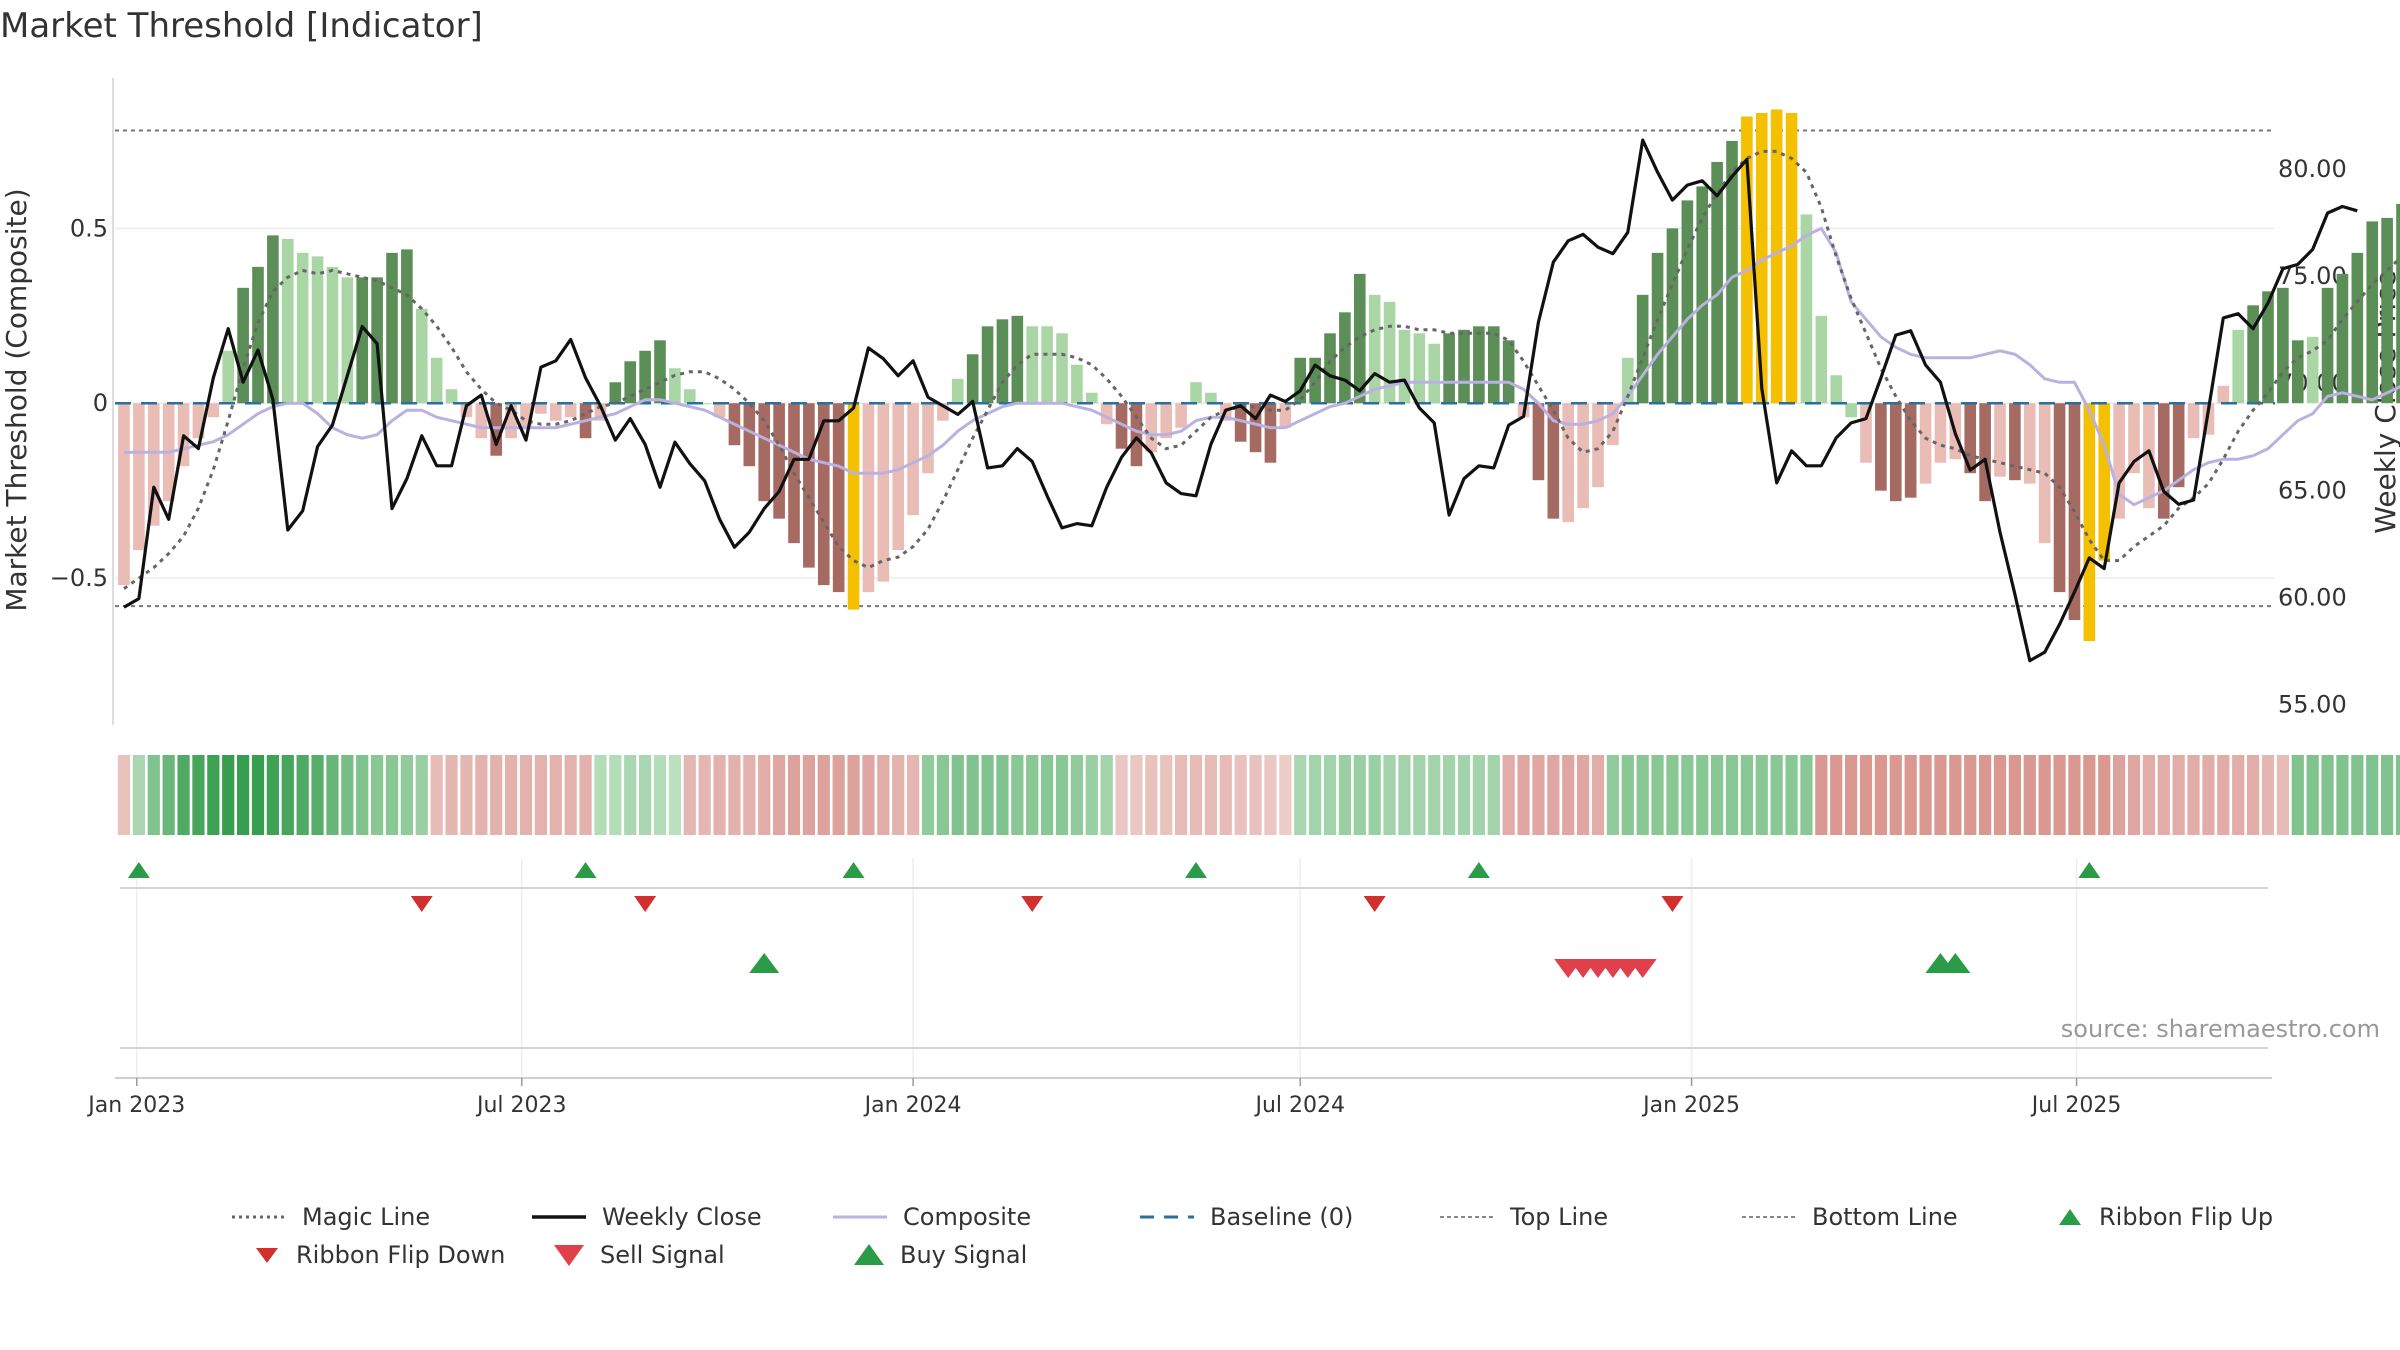 This screenshot has width=2400, height=1350. Describe the element at coordinates (869, 1254) in the screenshot. I see `buy-signal-swatch` at that location.